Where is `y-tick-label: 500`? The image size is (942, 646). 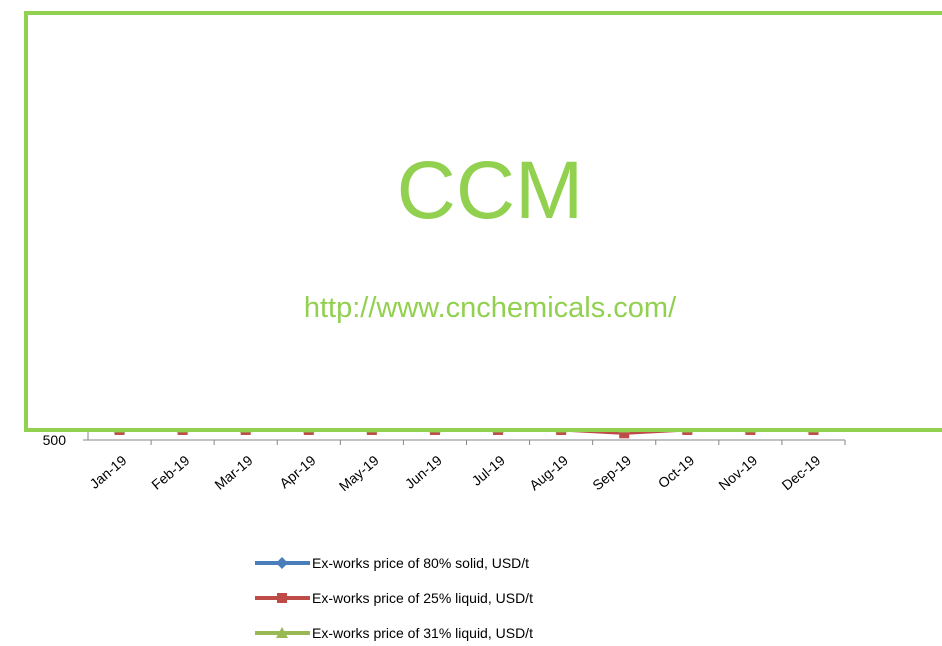
y-tick-label: 500 is located at coordinates (55, 440).